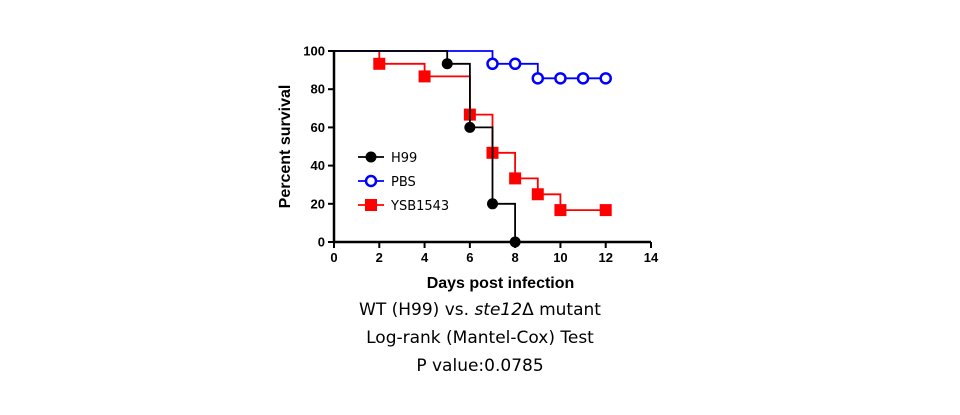 The image size is (960, 415). I want to click on y-tick-label: 80, so click(318, 89).